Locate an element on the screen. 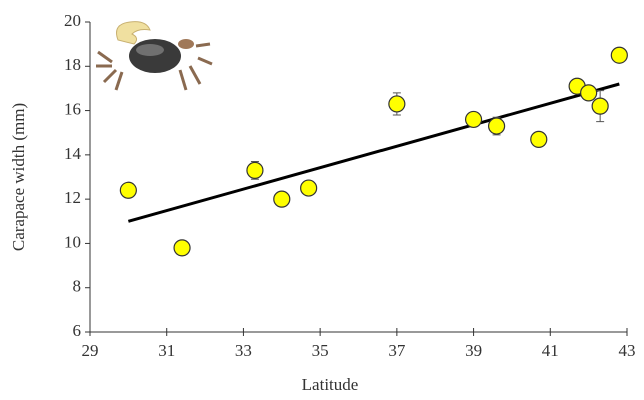 The width and height of the screenshot is (644, 400). crab-icon is located at coordinates (154, 56).